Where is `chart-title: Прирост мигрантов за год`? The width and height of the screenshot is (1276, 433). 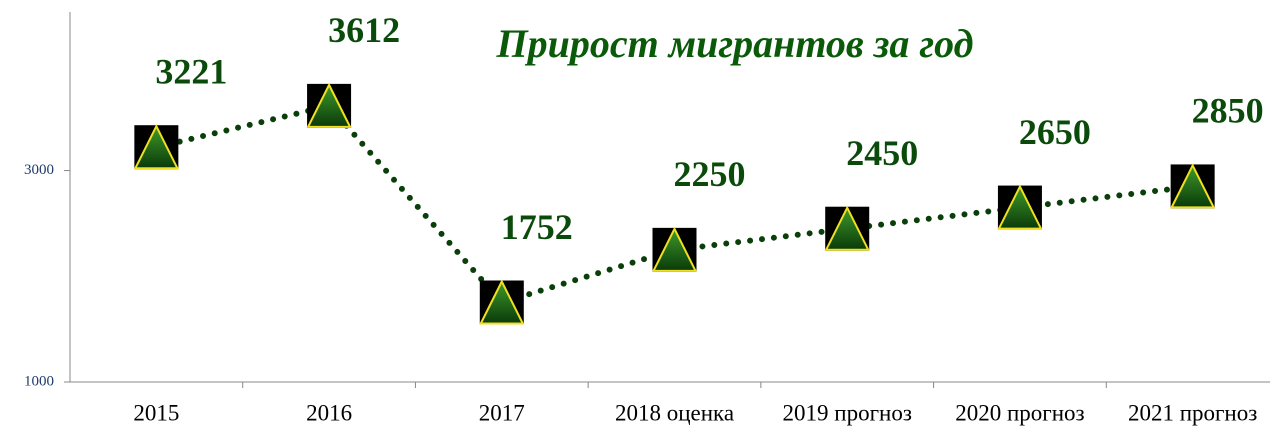 chart-title: Прирост мигрантов за год is located at coordinates (735, 43).